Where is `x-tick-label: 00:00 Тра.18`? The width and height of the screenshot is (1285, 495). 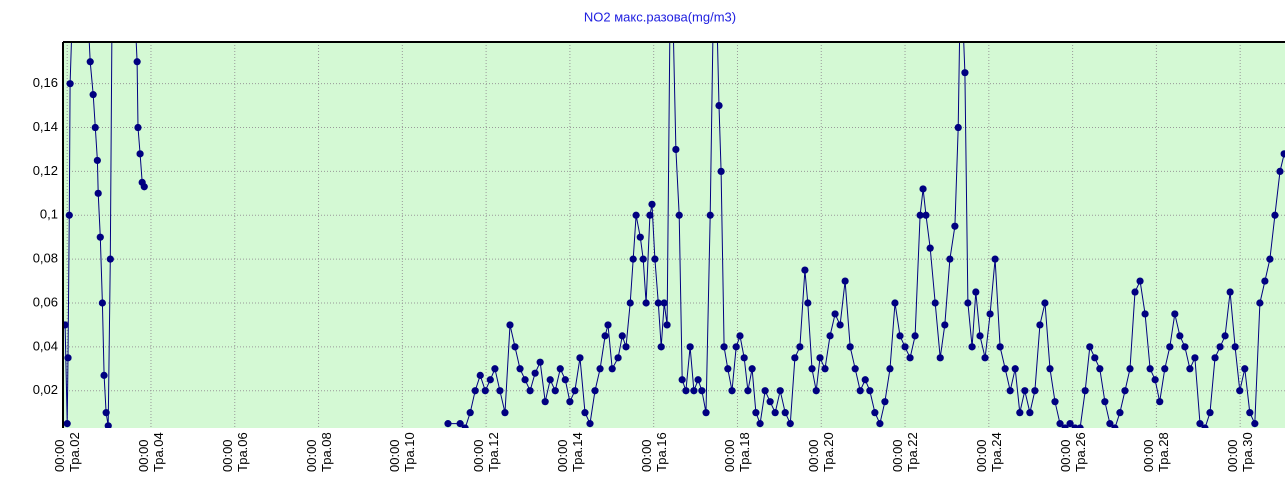 x-tick-label: 00:00 Тра.18 is located at coordinates (737, 452).